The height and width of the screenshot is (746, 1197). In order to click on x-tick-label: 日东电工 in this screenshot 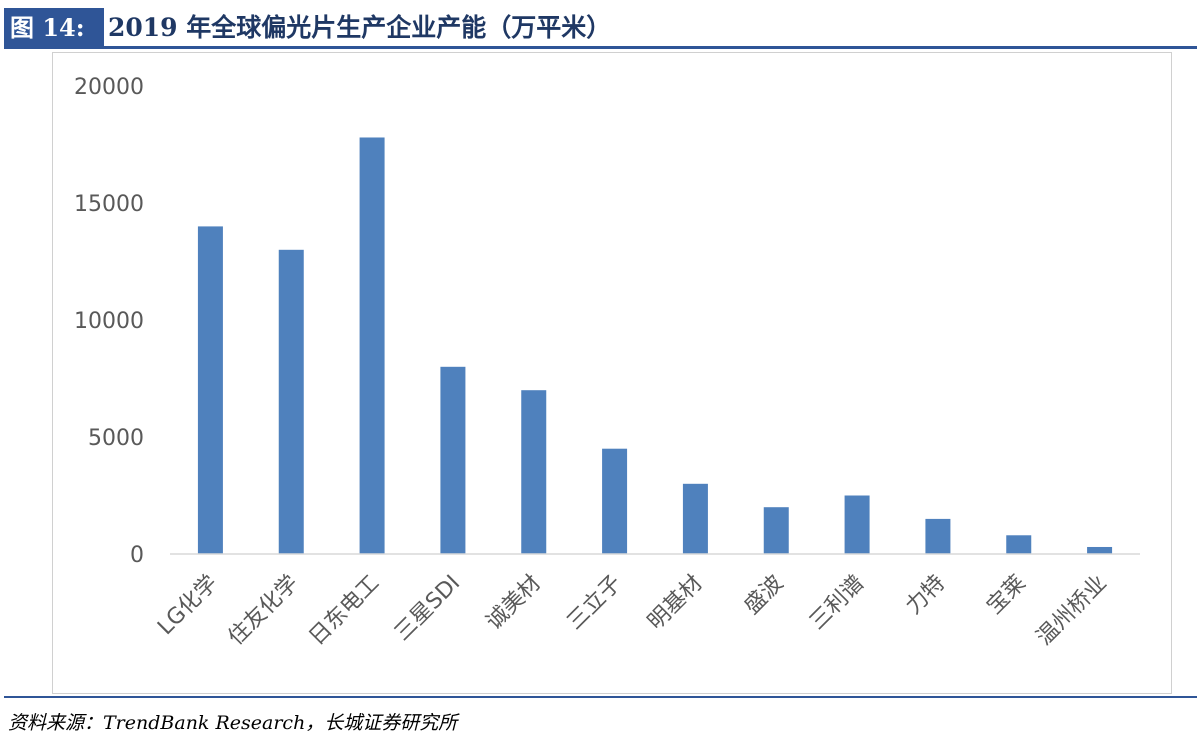, I will do `click(344, 611)`.